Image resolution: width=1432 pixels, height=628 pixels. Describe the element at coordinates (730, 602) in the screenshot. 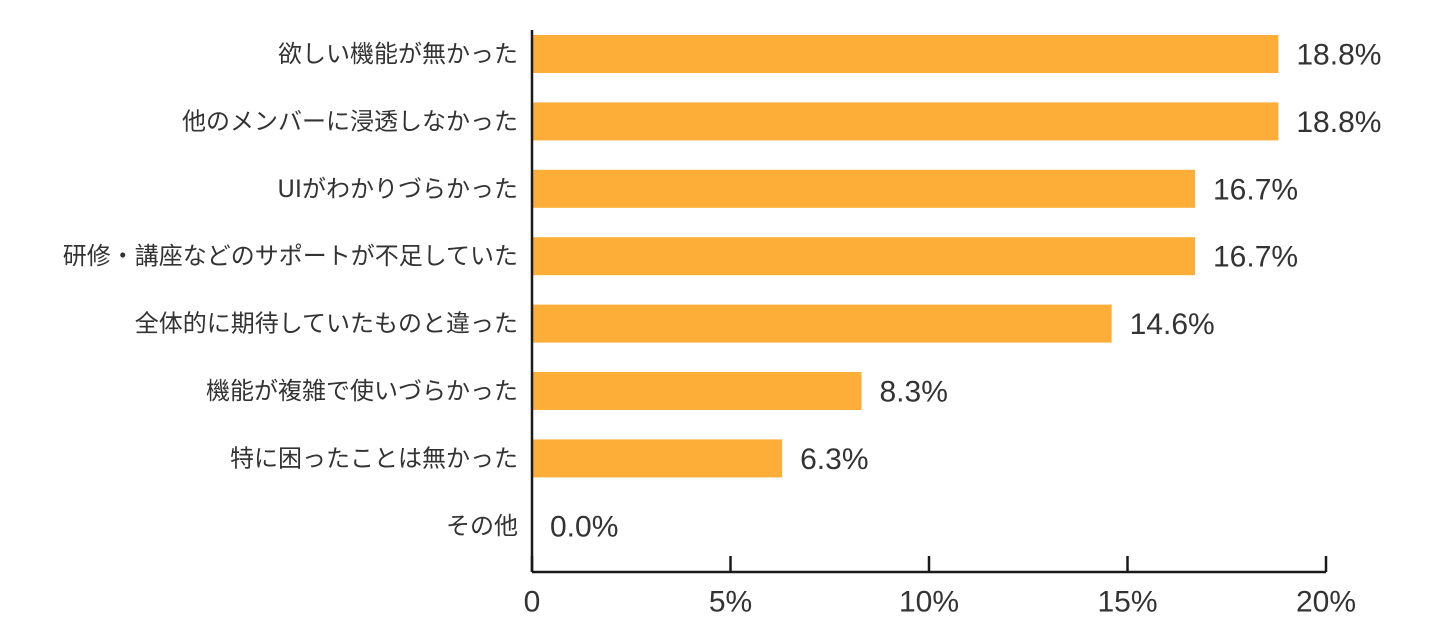

I see `x-tick-label-1: 5%` at that location.